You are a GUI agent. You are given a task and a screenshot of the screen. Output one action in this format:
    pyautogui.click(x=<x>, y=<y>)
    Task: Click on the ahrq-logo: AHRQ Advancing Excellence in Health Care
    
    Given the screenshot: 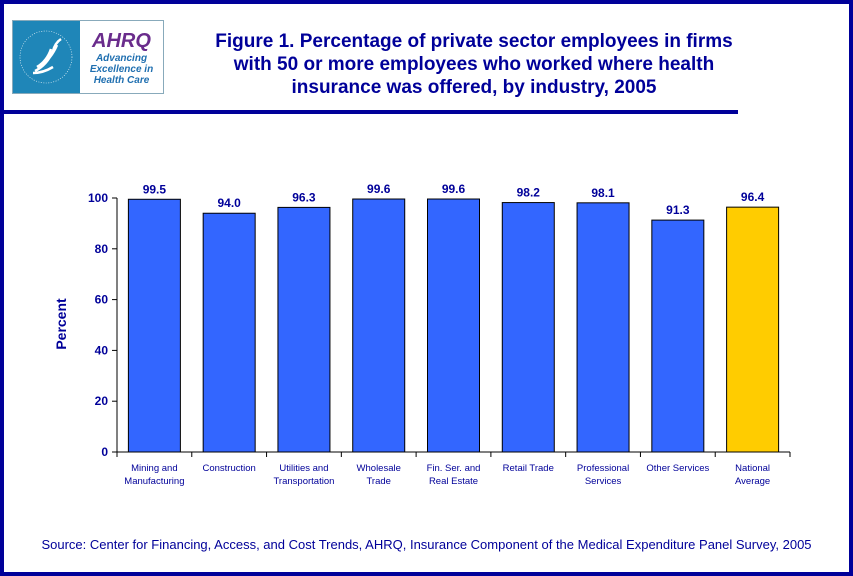 What is the action you would take?
    pyautogui.click(x=88, y=57)
    